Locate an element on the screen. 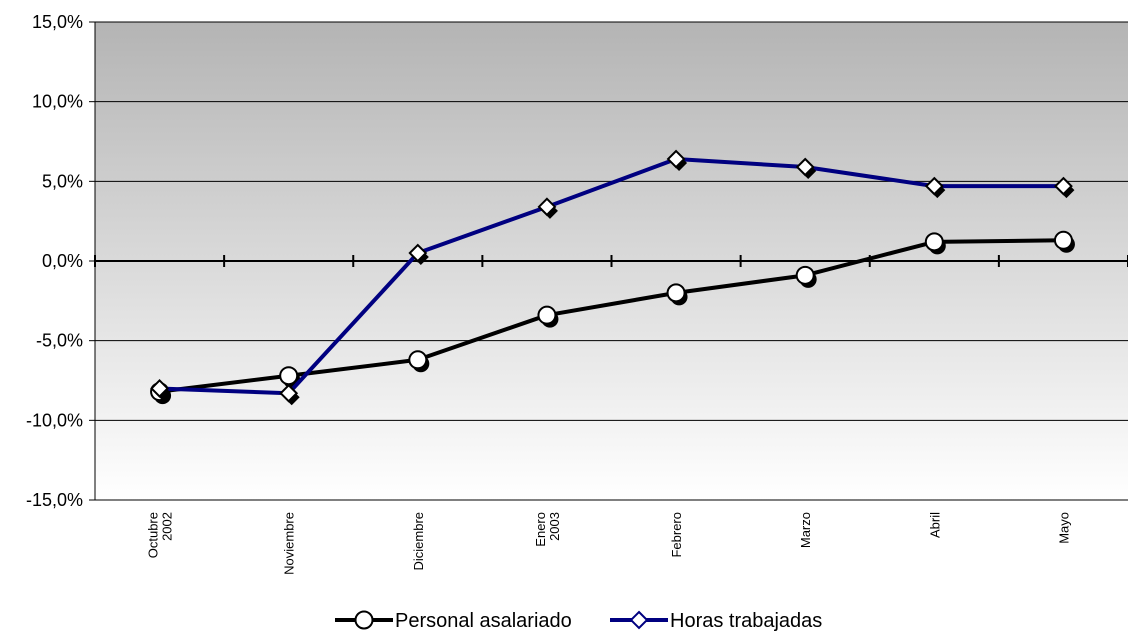 This screenshot has height=632, width=1128. y-tick-label: 15,0% is located at coordinates (57, 22).